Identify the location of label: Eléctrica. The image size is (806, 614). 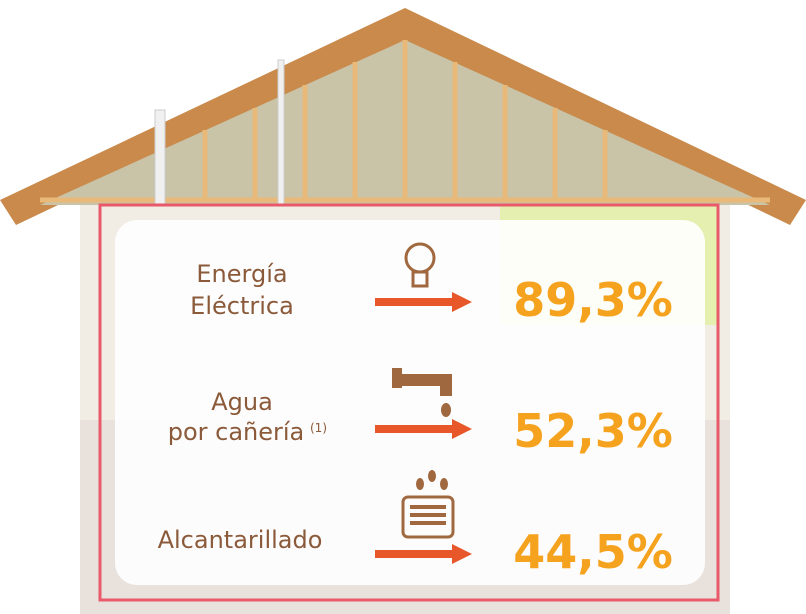
(242, 306).